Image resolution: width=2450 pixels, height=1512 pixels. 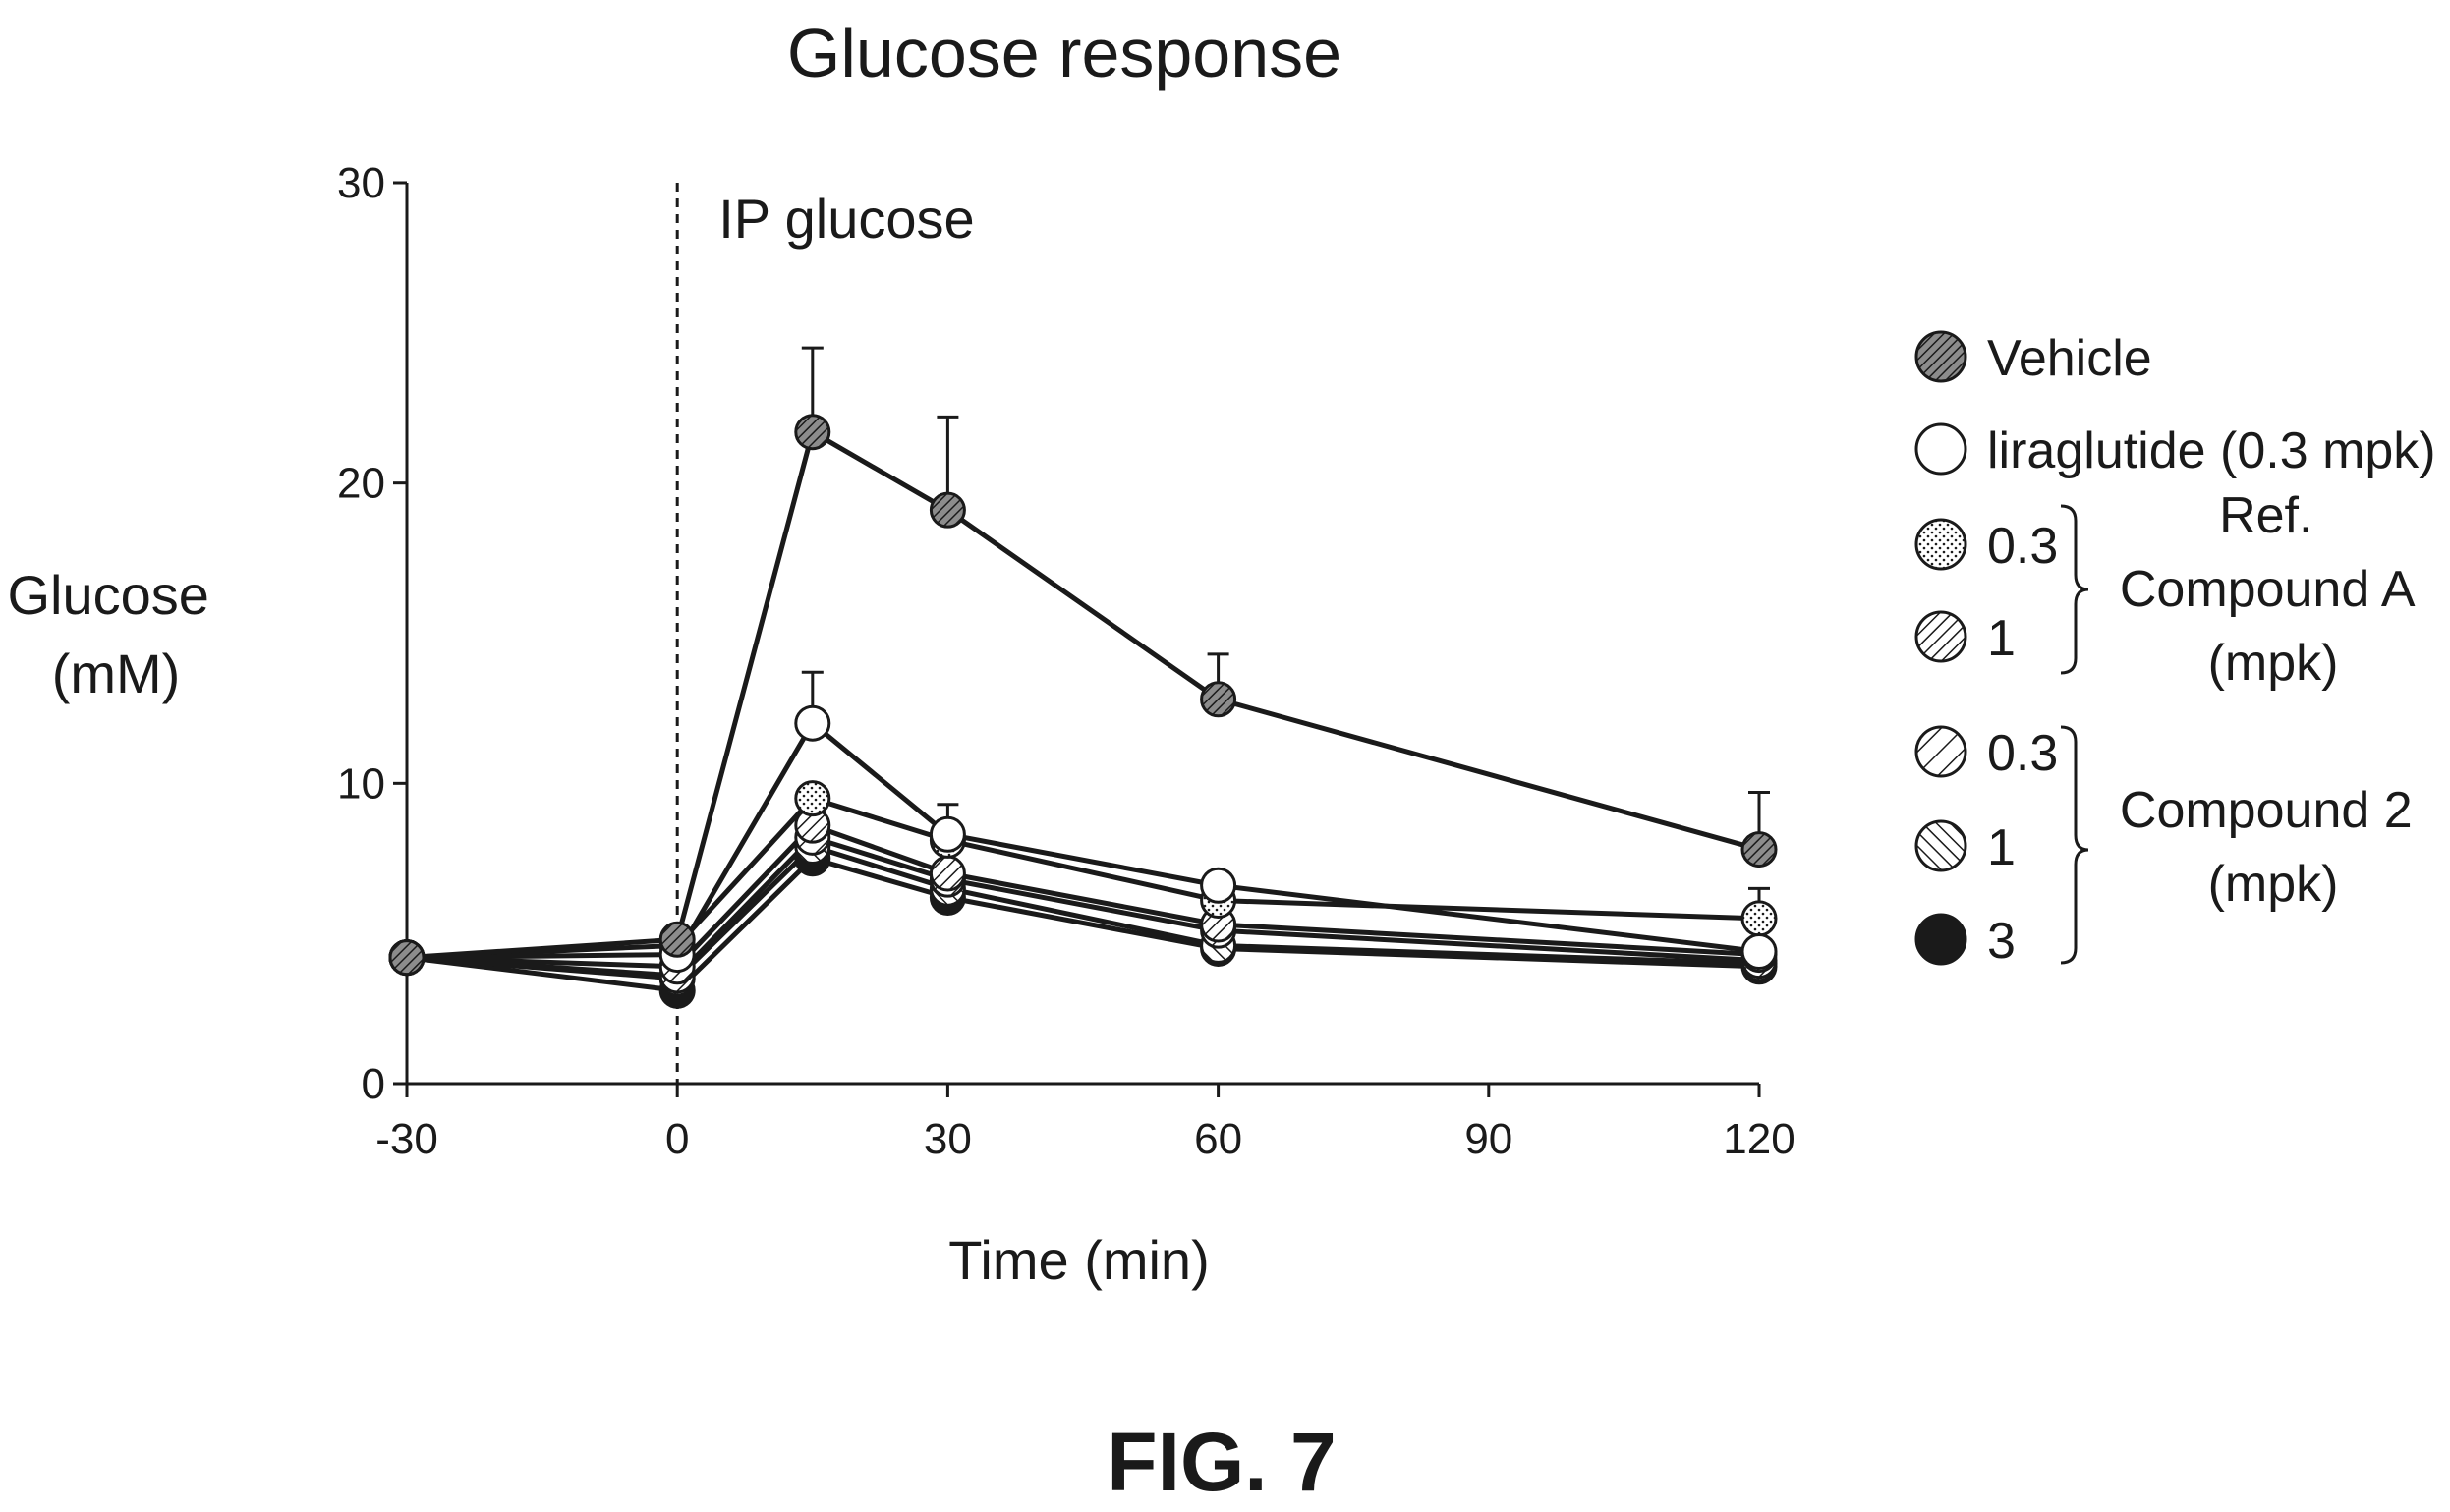 What do you see at coordinates (2022, 753) in the screenshot?
I see `legend-item-cmpd2-0-3: 0.3` at bounding box center [2022, 753].